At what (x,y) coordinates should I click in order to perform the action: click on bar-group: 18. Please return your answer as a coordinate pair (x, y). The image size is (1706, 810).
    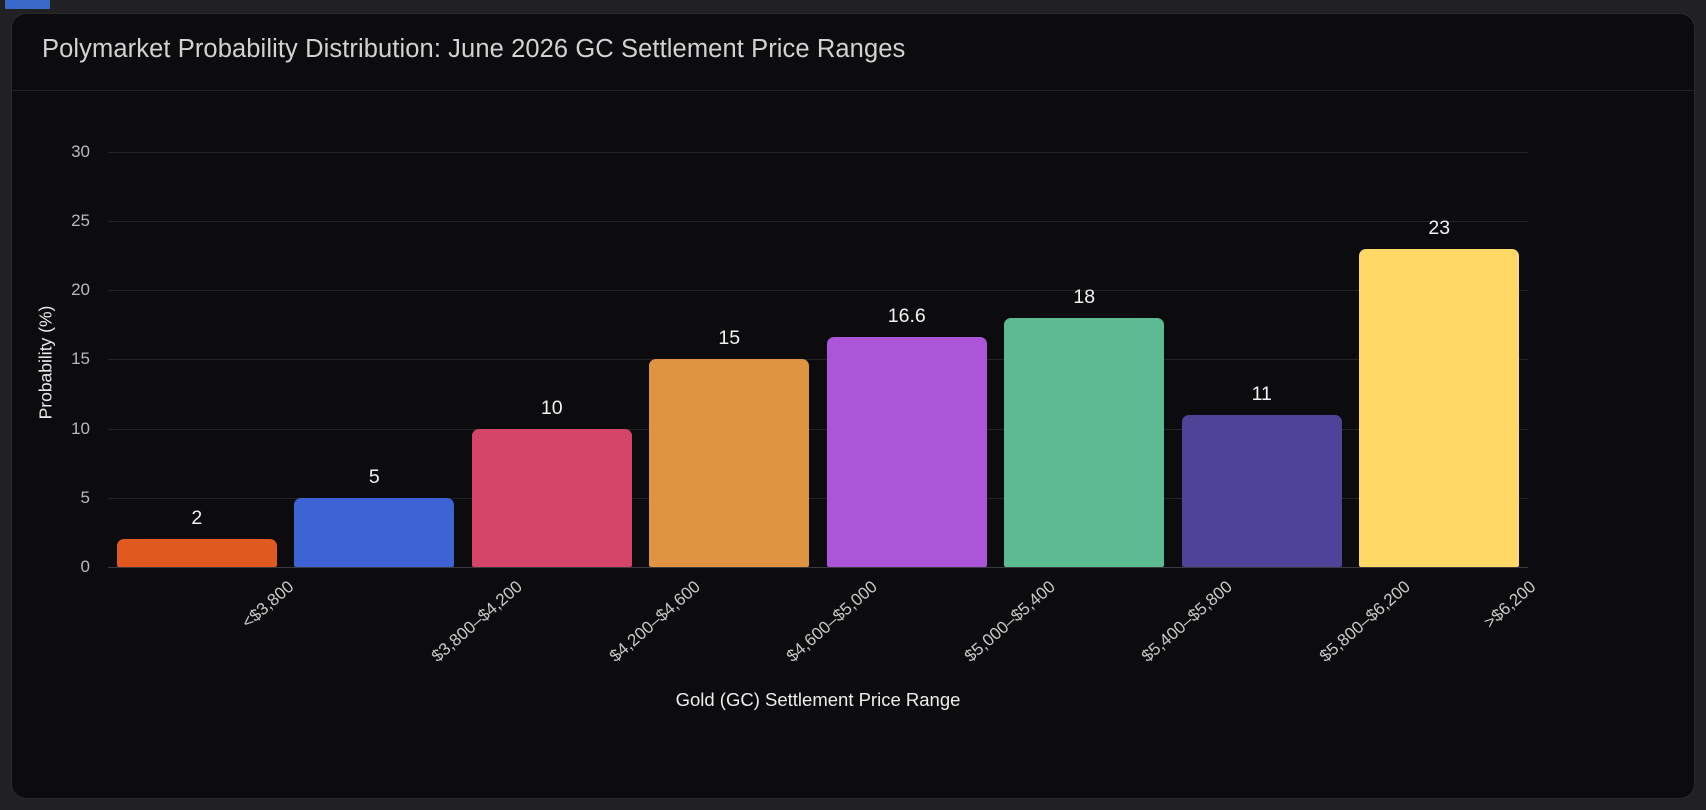
    Looking at the image, I should click on (1084, 352).